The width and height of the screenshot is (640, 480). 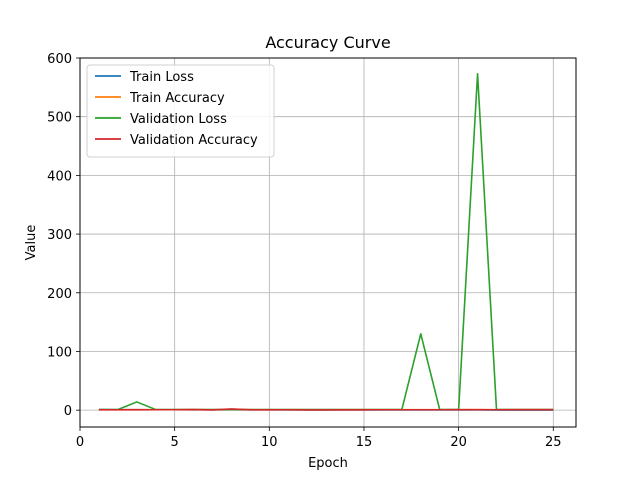 What do you see at coordinates (177, 98) in the screenshot?
I see `legend-label: Train Accuracy` at bounding box center [177, 98].